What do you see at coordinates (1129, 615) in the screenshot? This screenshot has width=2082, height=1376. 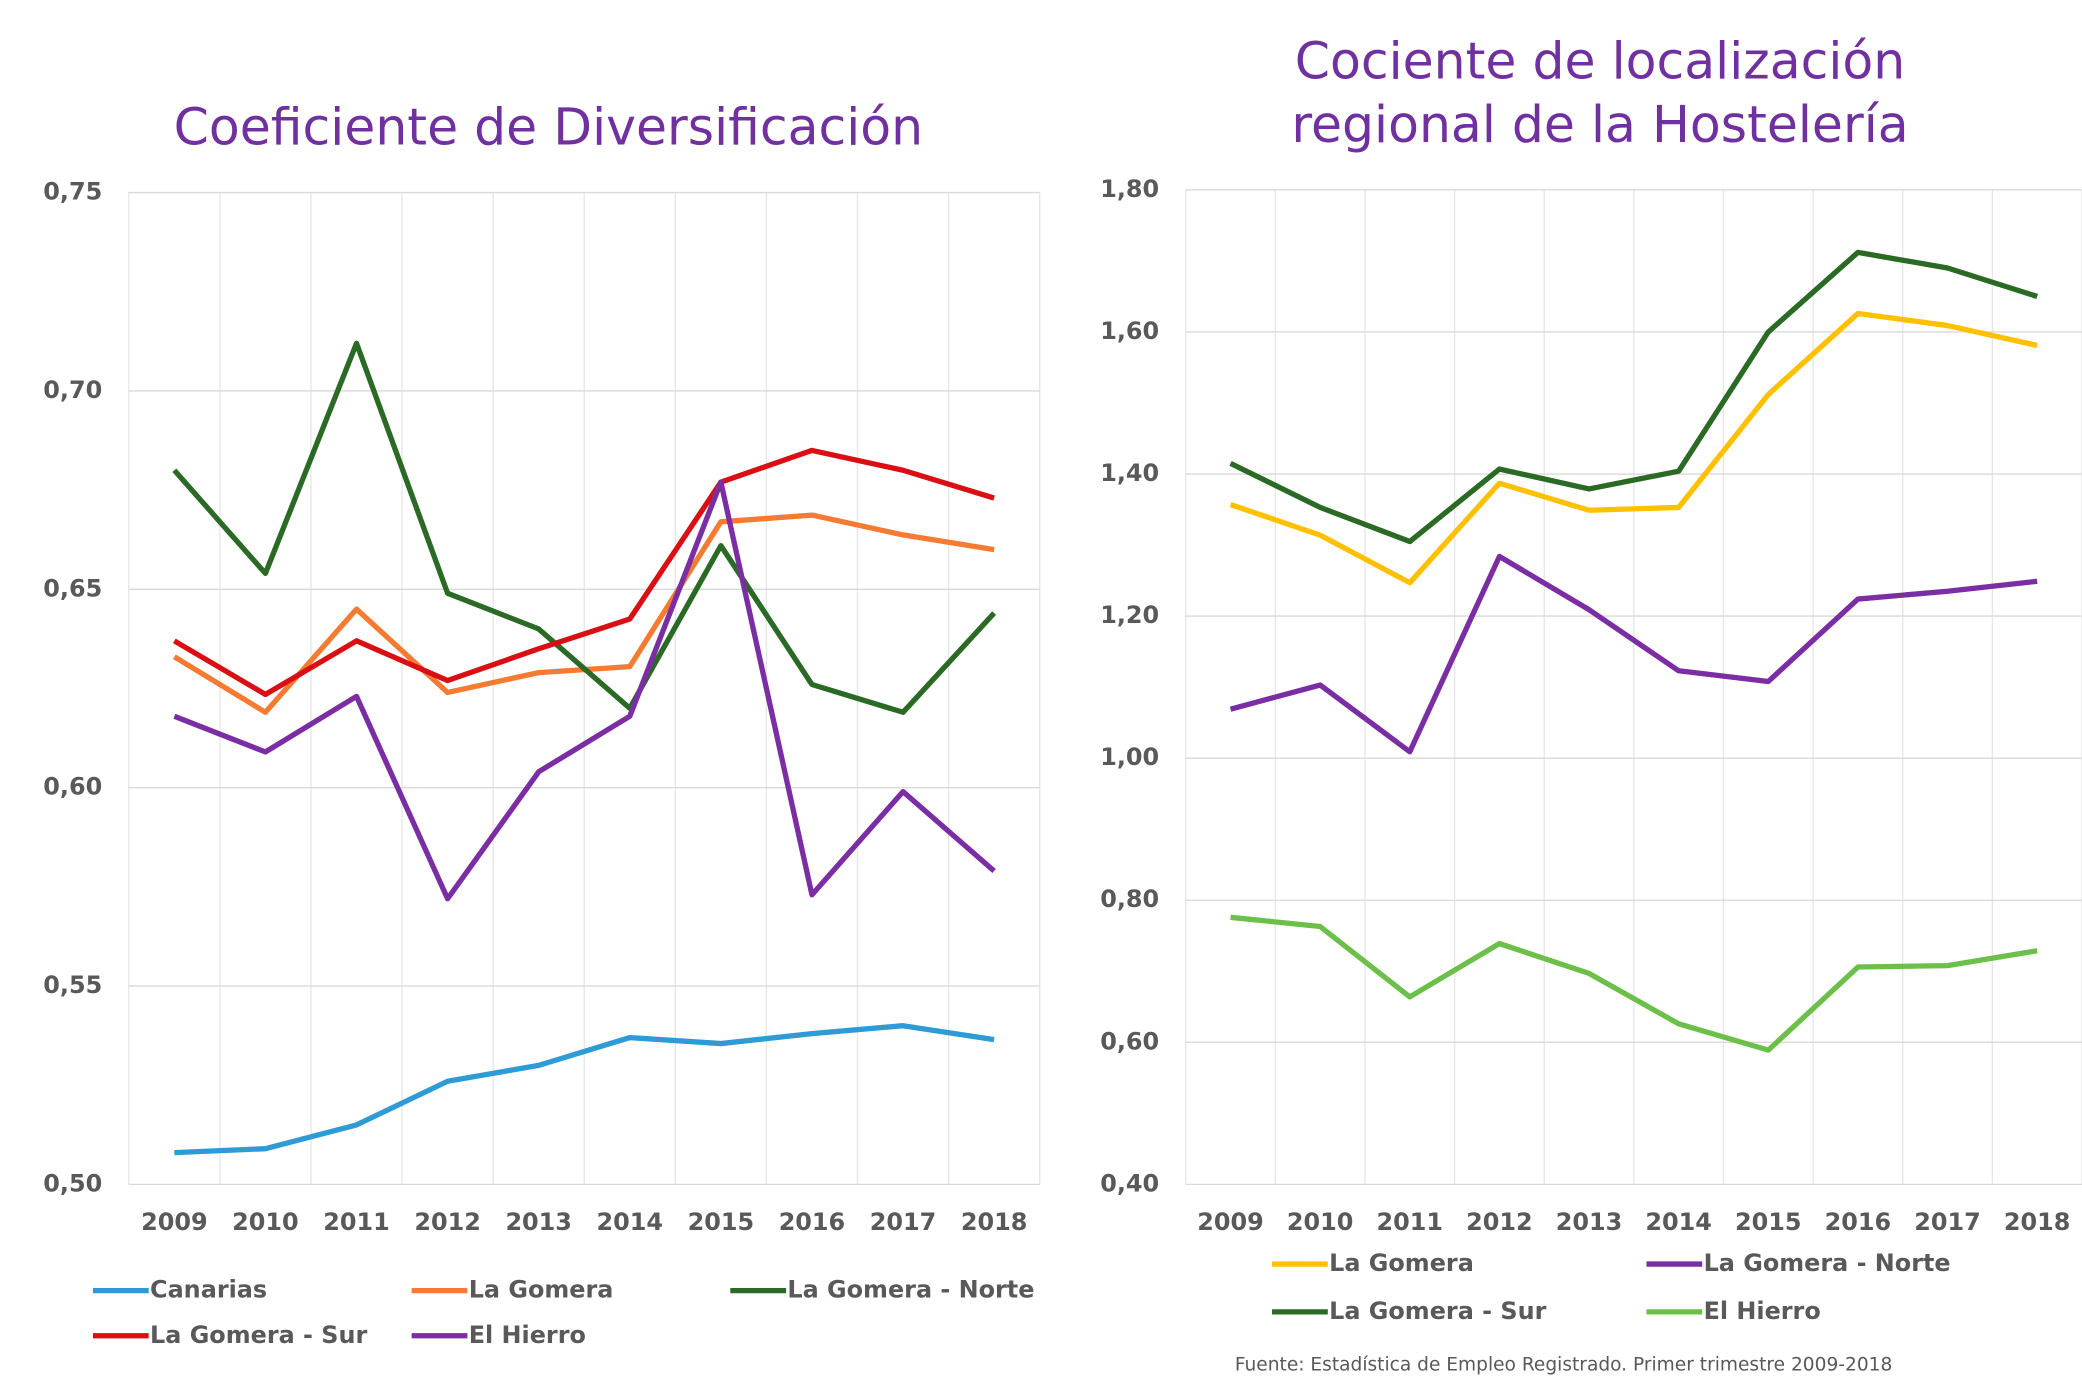 I see `y-tick-label: 1,20` at bounding box center [1129, 615].